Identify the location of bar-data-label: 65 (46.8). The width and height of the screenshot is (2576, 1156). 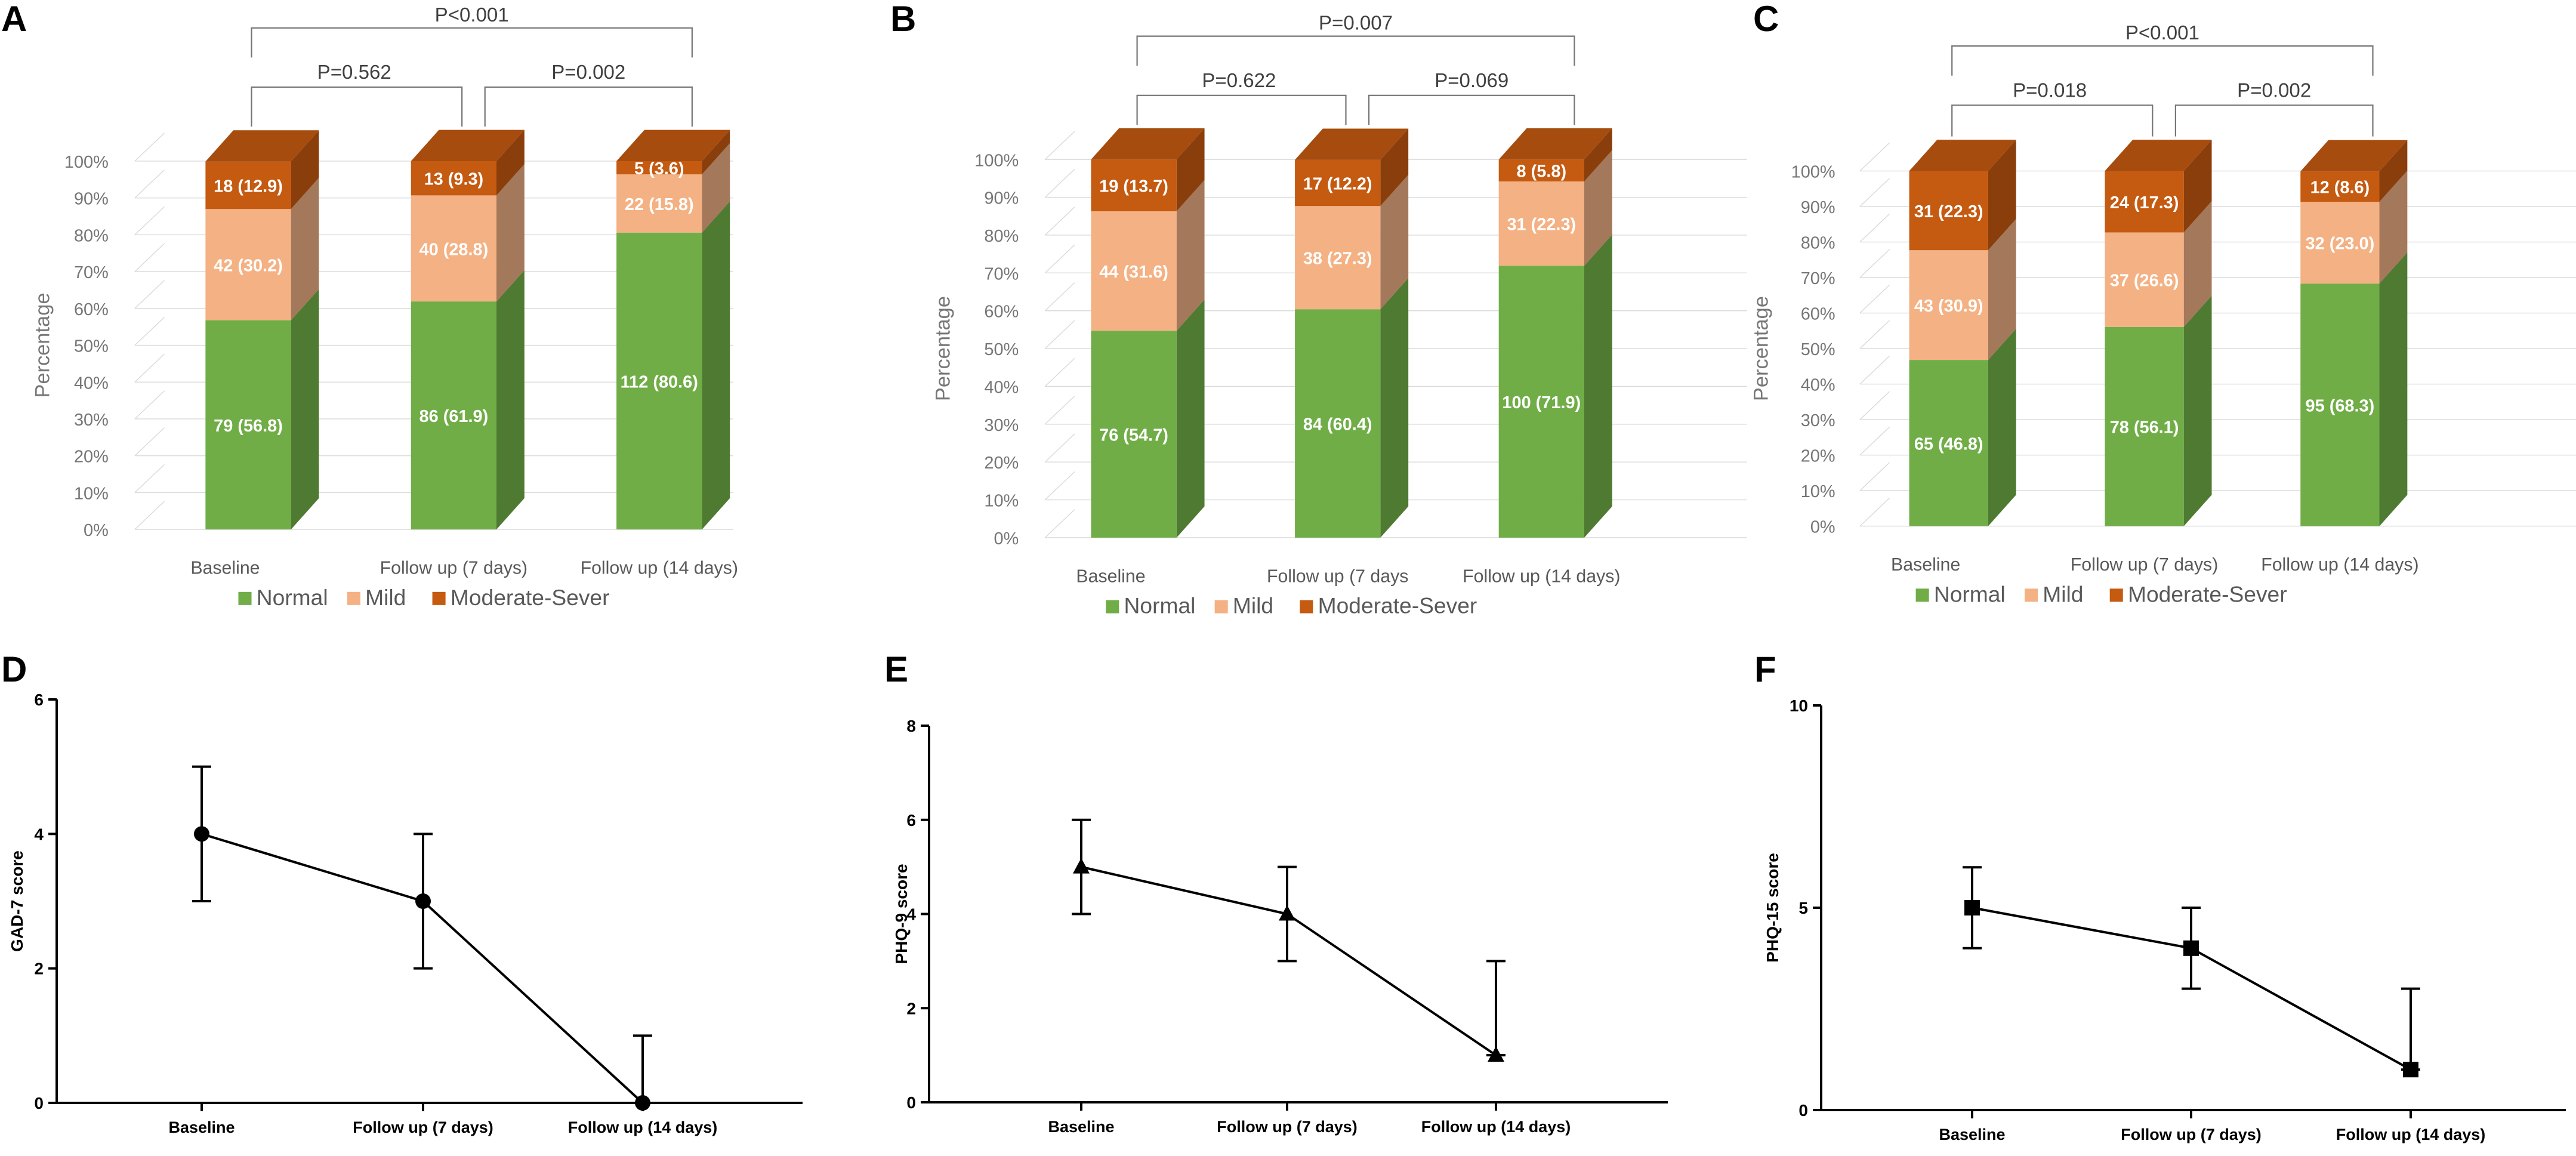
(1949, 444).